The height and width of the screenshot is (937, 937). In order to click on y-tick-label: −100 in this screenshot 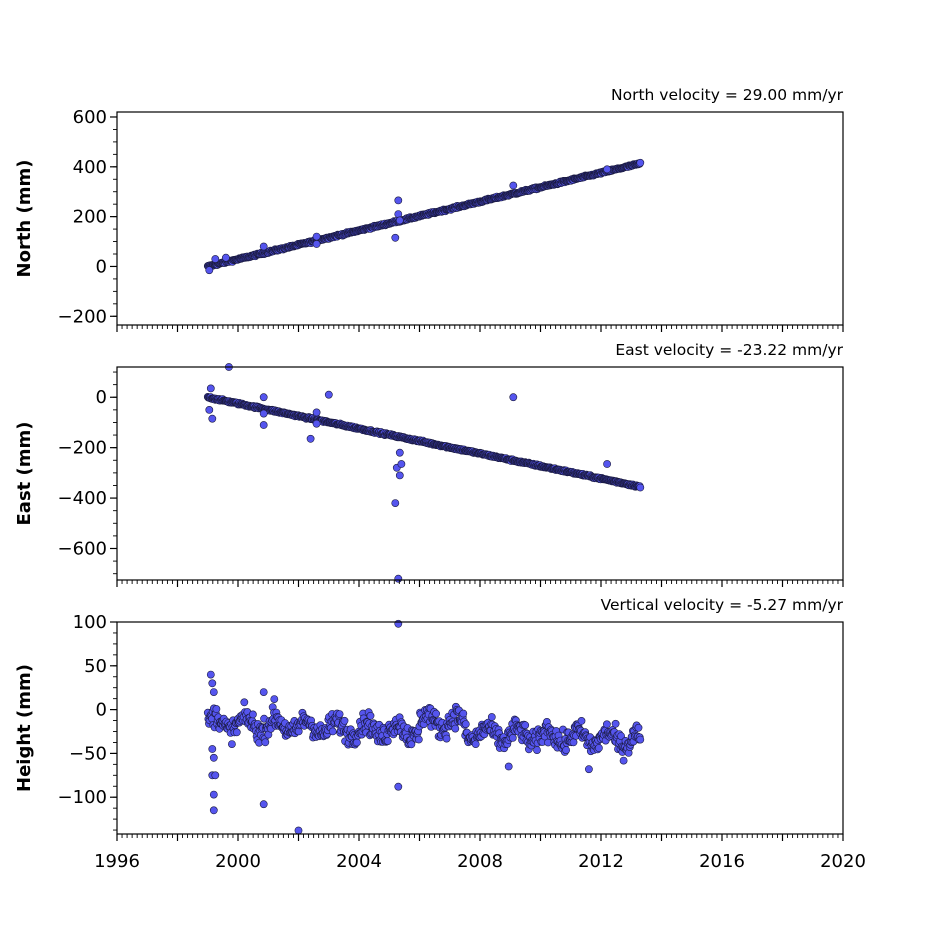, I will do `click(82, 797)`.